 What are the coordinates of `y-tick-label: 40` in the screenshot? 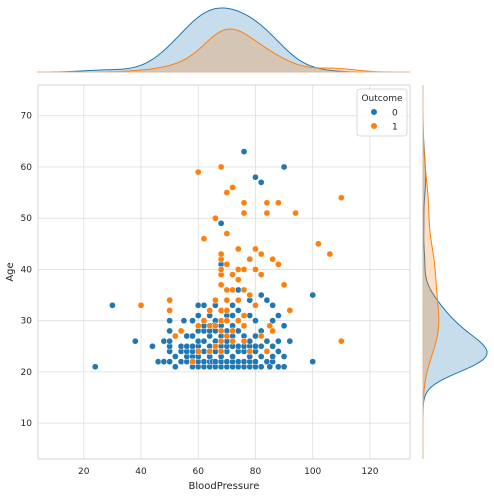 It's located at (27, 270).